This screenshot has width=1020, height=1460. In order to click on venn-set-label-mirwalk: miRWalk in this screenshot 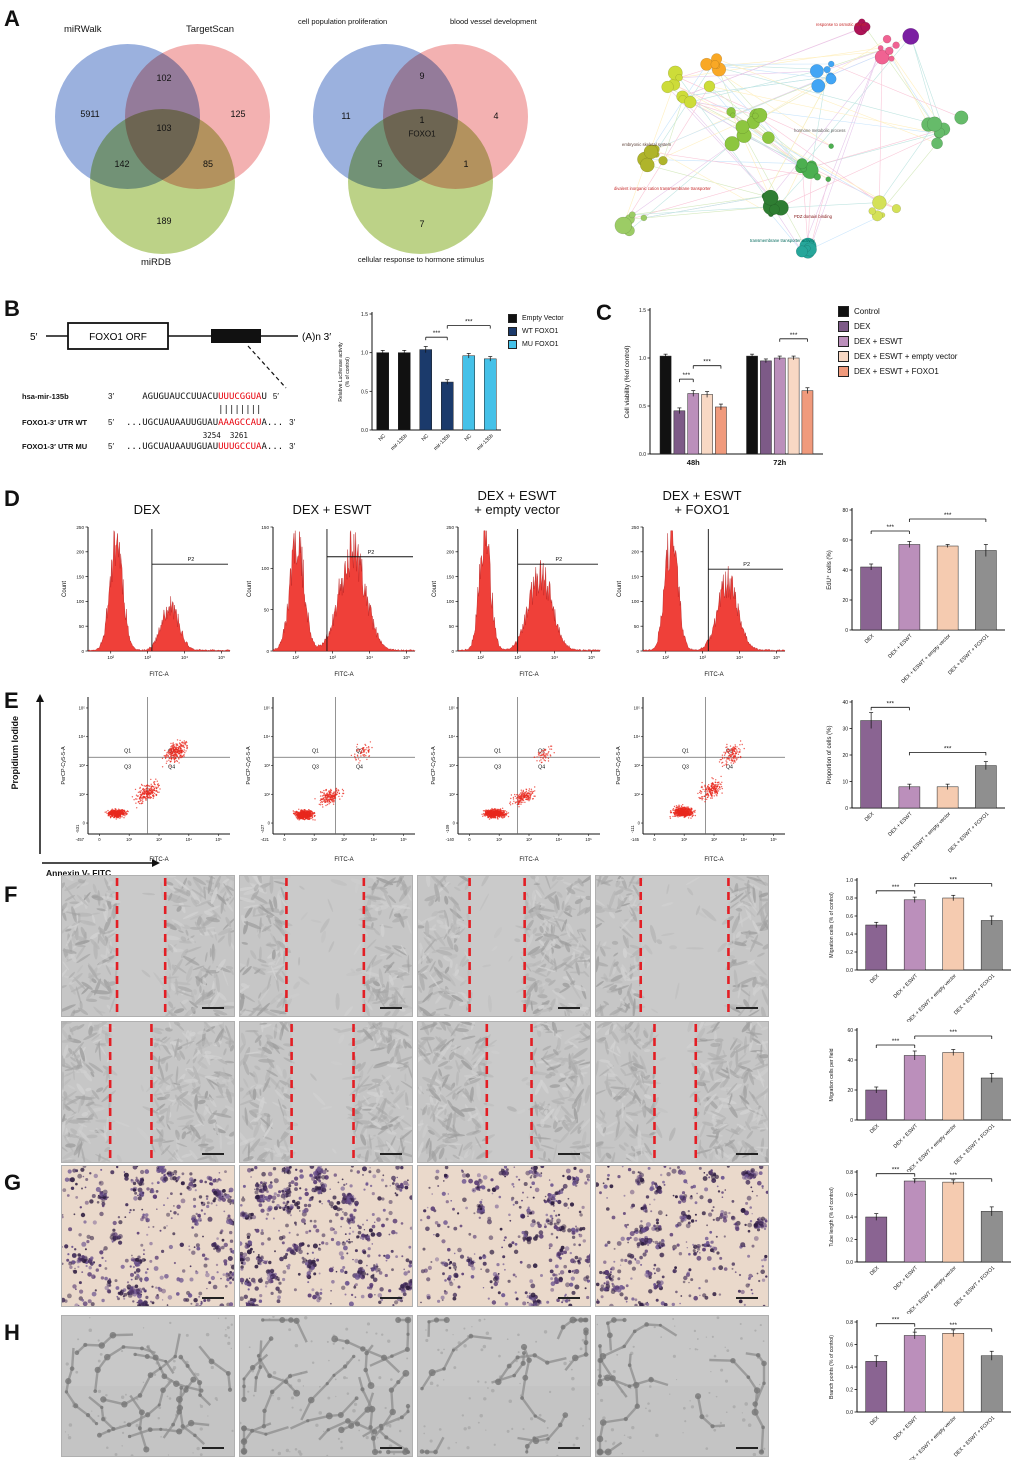, I will do `click(83, 29)`.